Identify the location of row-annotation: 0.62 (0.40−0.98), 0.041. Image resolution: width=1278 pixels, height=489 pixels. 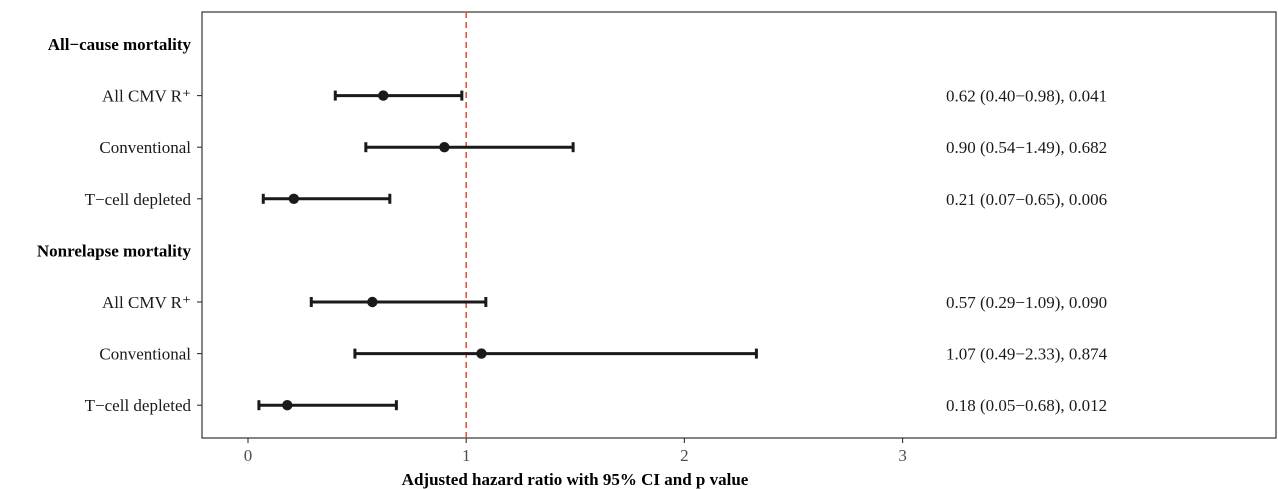
(1026, 96).